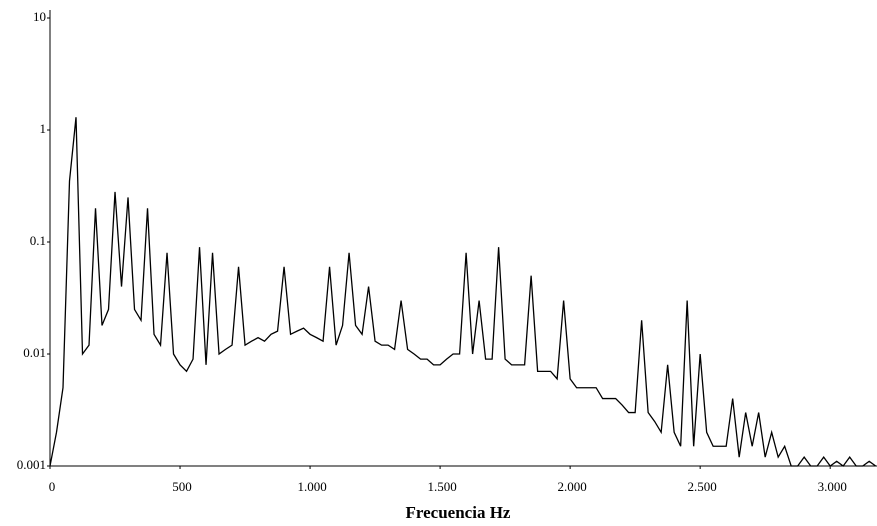 This screenshot has height=526, width=877. I want to click on x-tick-label: 2.000, so click(572, 486).